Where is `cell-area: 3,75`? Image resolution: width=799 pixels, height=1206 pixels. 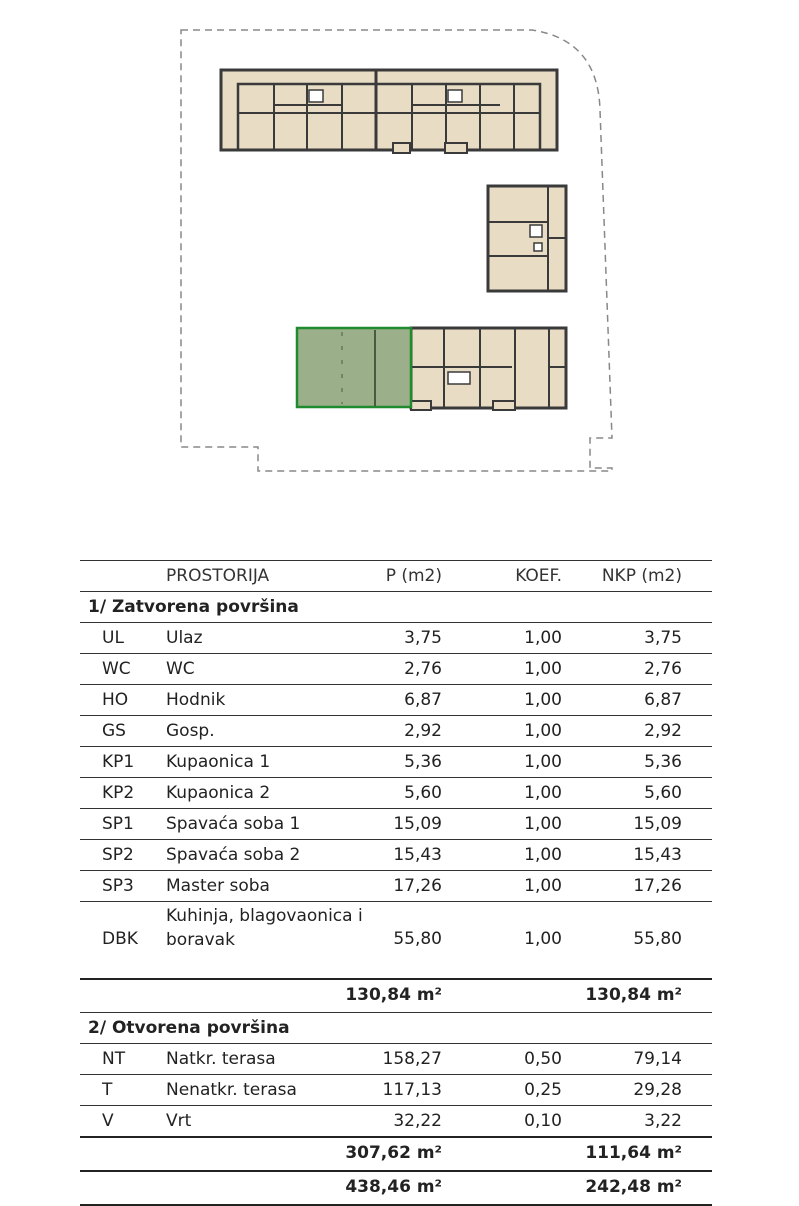 cell-area: 3,75 is located at coordinates (423, 638).